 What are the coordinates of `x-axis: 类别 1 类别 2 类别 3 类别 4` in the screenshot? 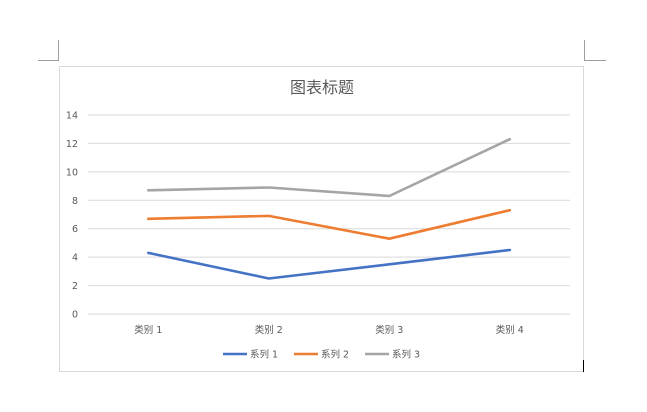 It's located at (329, 330).